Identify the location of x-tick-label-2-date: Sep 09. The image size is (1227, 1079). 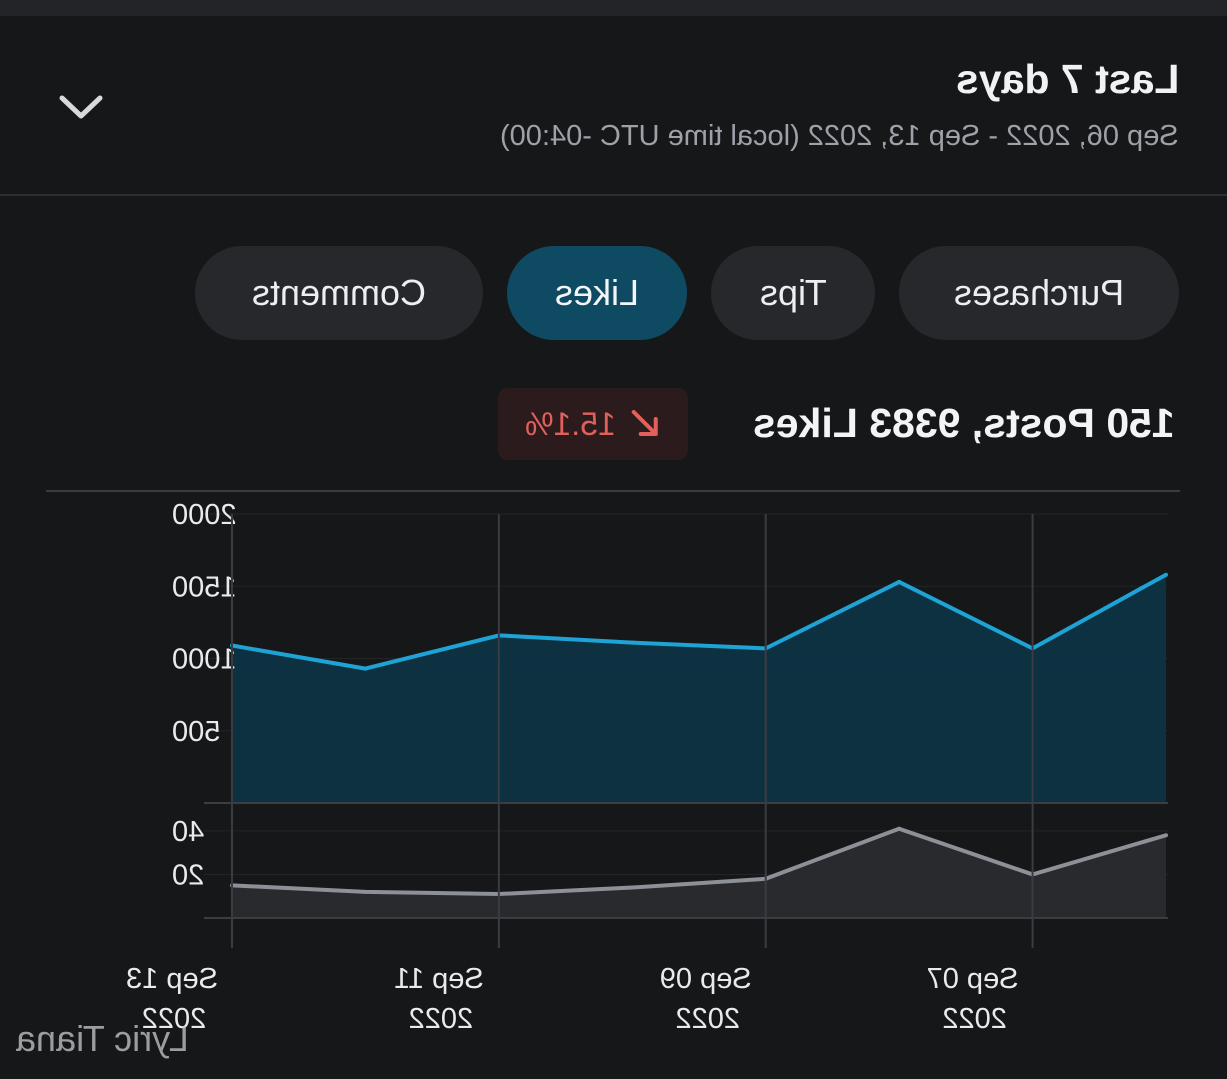
(706, 979).